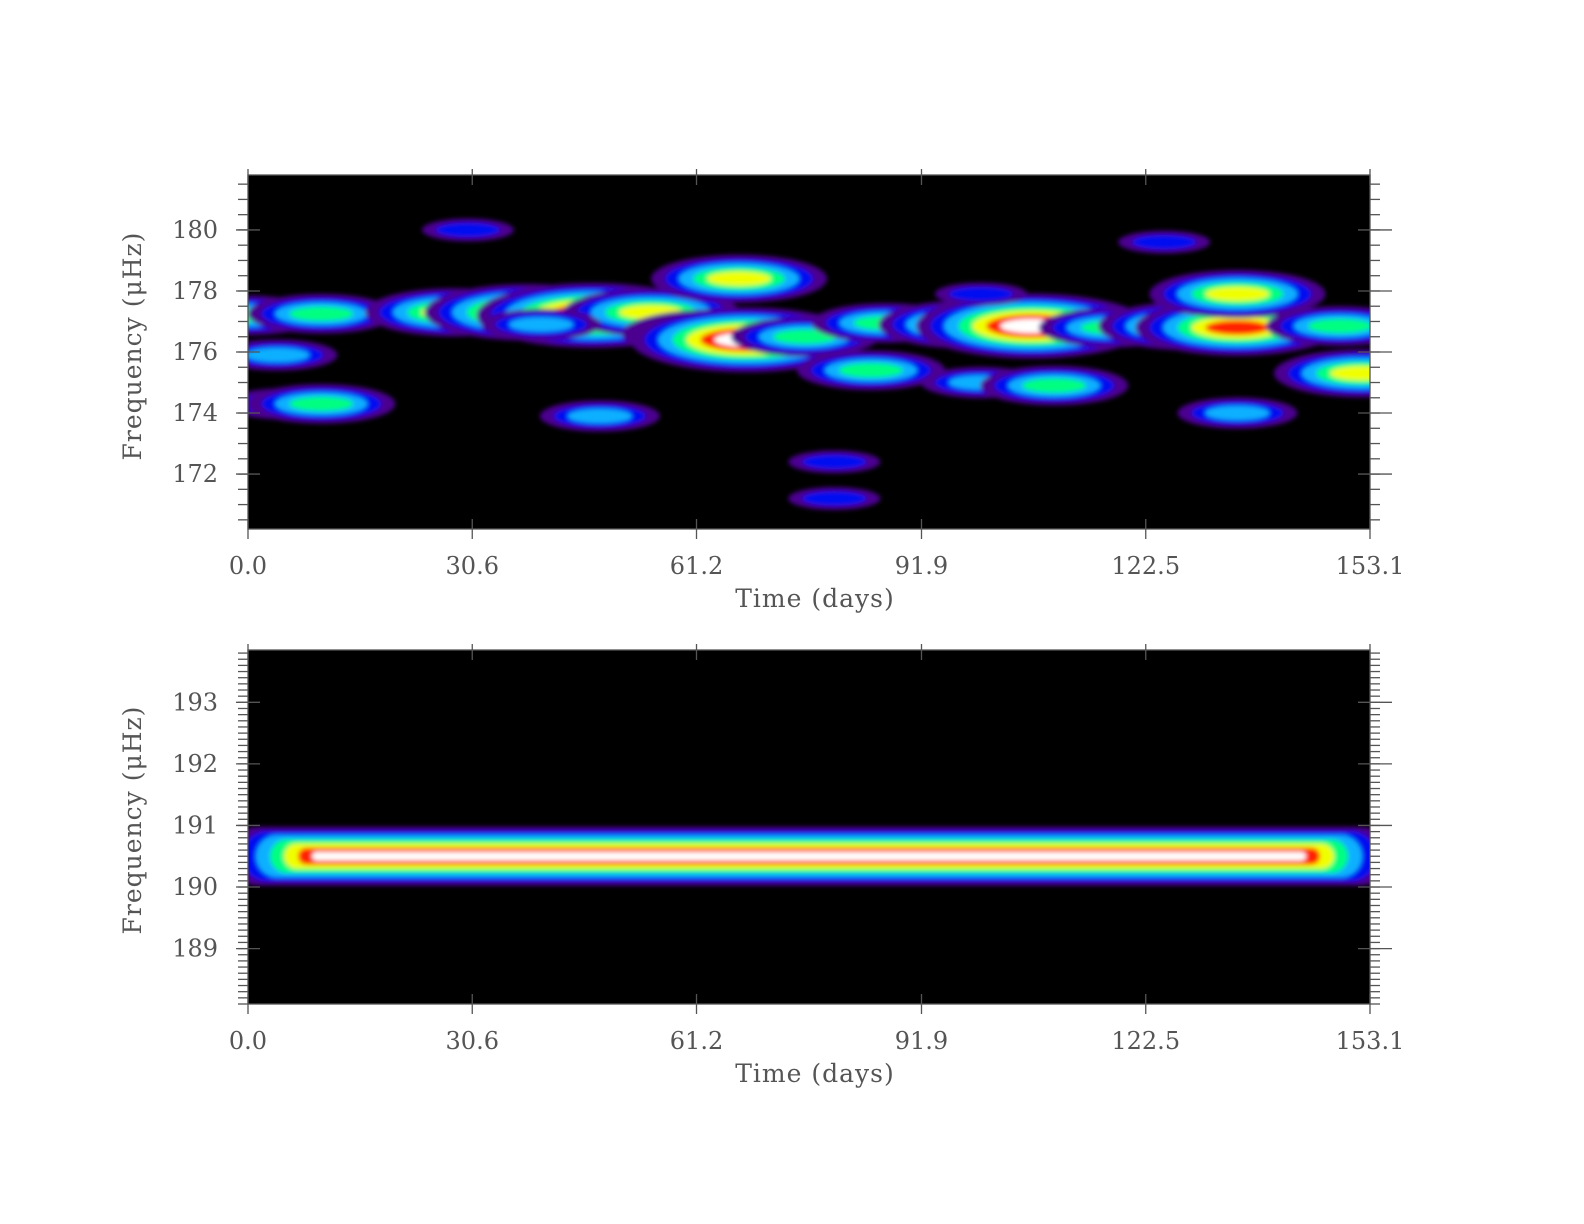 The image size is (1584, 1224). Describe the element at coordinates (195, 949) in the screenshot. I see `y-tick-label: 189` at that location.